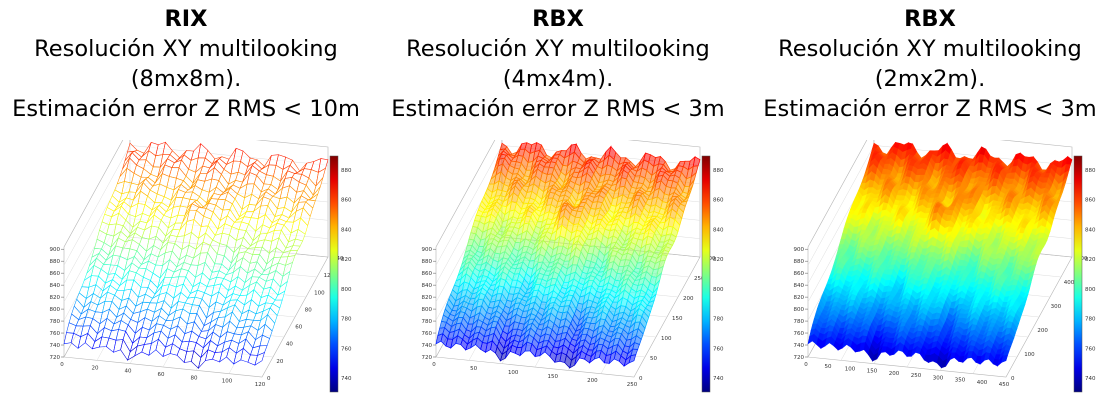 The width and height of the screenshot is (1116, 407). Describe the element at coordinates (938, 378) in the screenshot. I see `x-axis-tick-label: 300` at that location.